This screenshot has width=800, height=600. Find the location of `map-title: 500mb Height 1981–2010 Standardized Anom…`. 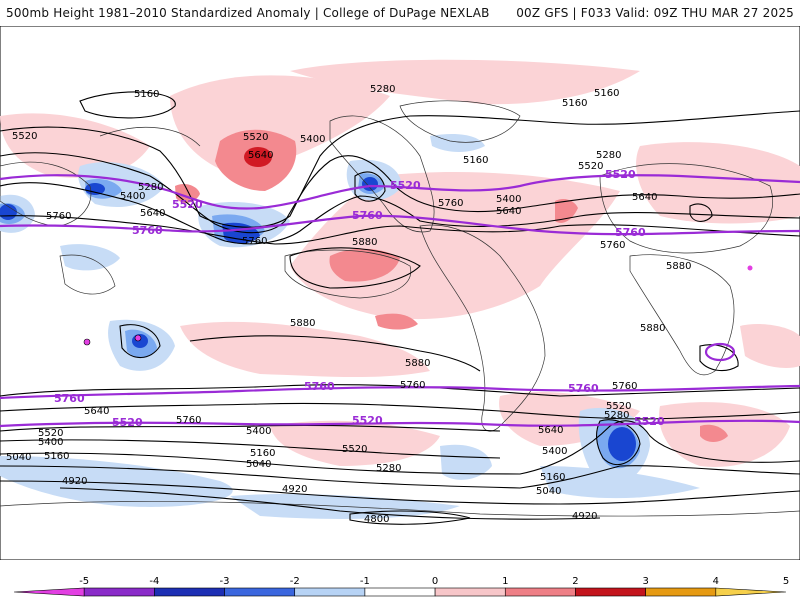

map-title: 500mb Height 1981–2010 Standardized Anom… is located at coordinates (248, 13).